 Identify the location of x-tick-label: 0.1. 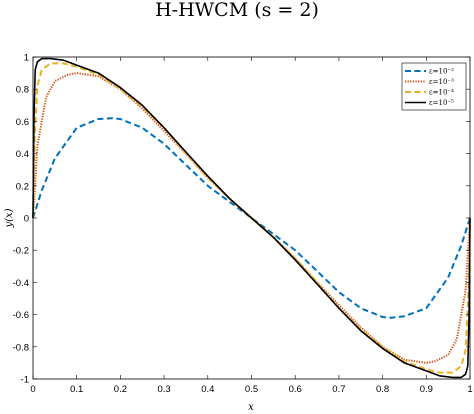
(76, 389).